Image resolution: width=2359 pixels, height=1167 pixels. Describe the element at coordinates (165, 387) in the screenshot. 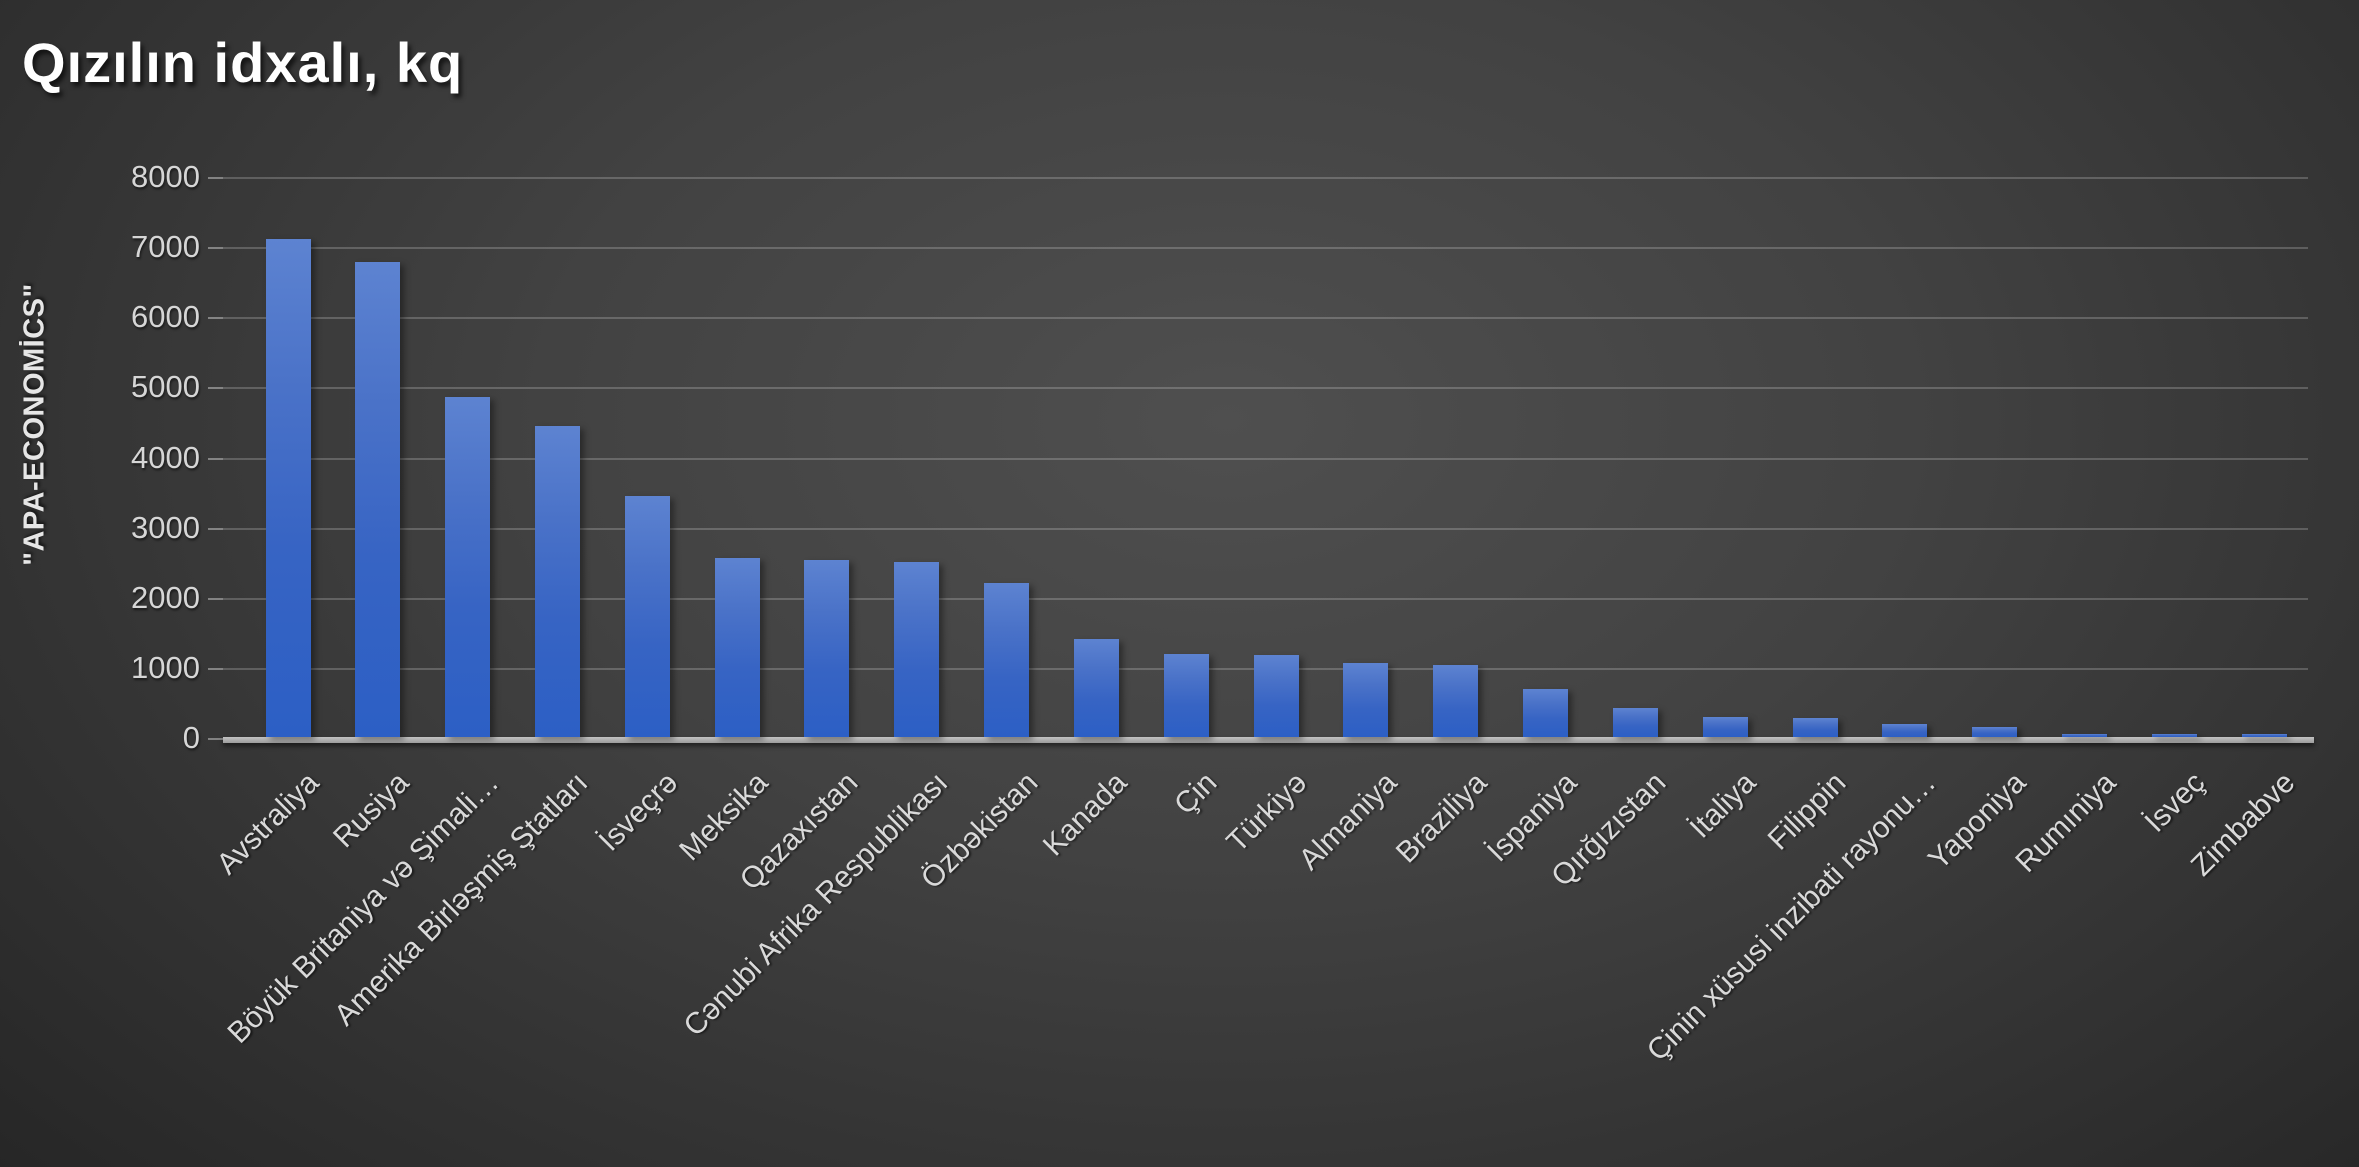

I see `y-tick-label: 5000` at that location.